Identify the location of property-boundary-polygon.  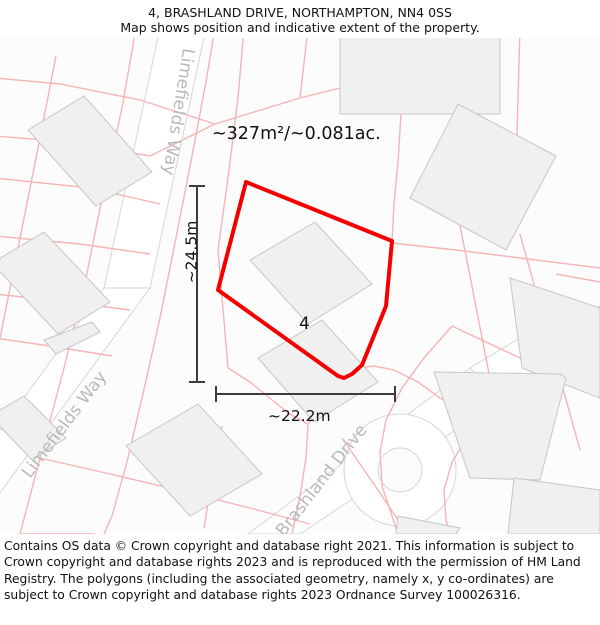
(305, 280).